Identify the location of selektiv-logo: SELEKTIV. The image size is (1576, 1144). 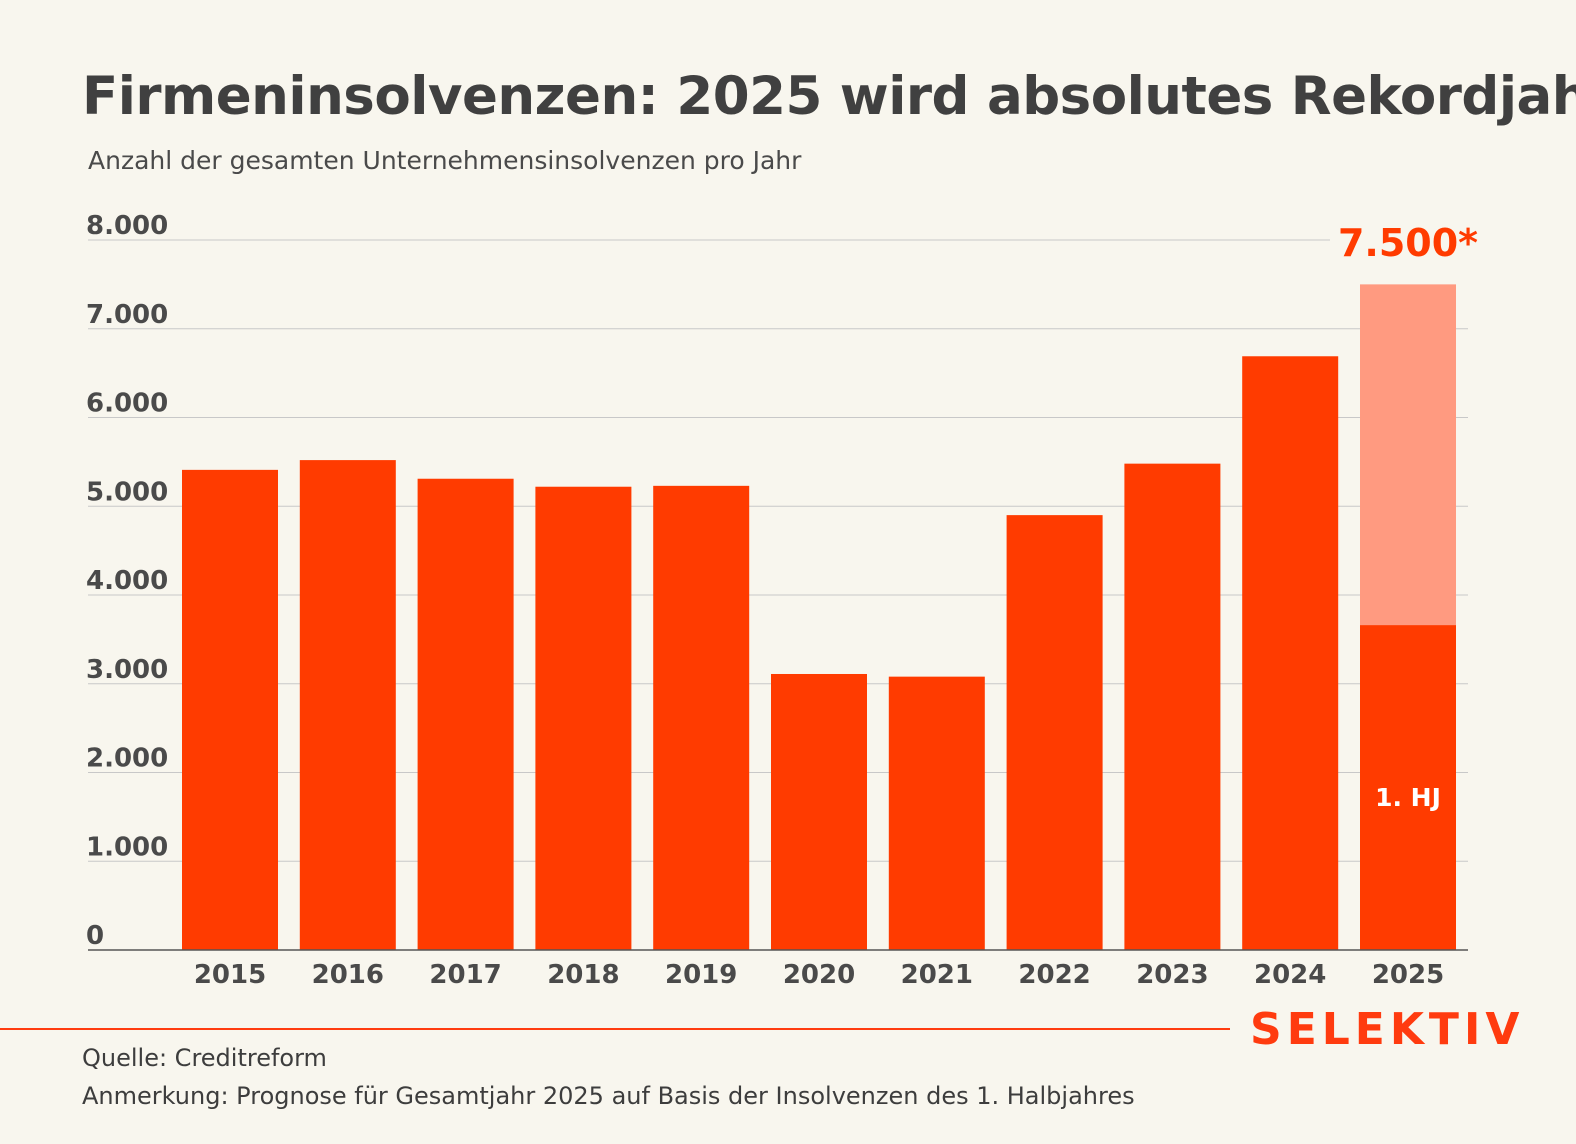
(1387, 1029).